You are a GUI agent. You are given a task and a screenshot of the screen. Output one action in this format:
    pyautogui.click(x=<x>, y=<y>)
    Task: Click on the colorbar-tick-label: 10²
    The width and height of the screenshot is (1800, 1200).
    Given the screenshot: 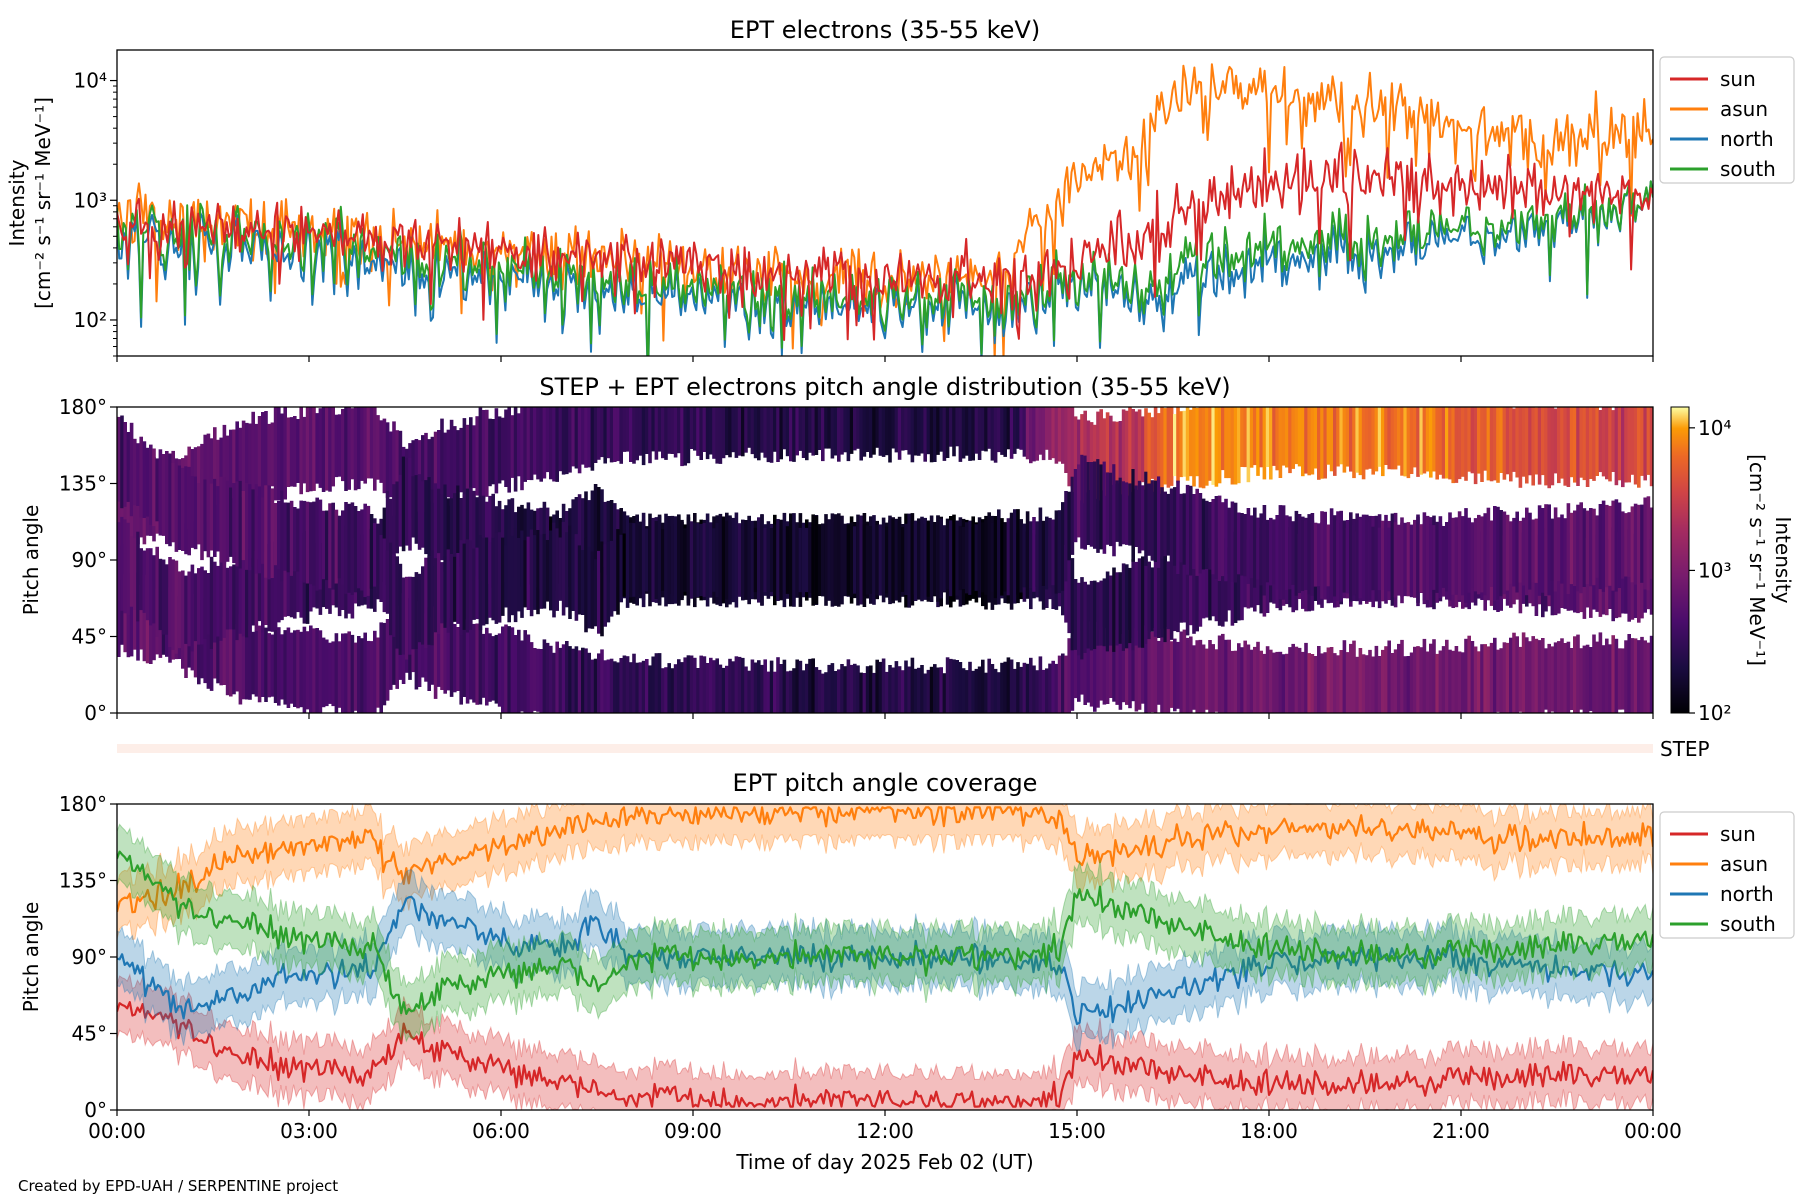 What is the action you would take?
    pyautogui.click(x=1714, y=713)
    